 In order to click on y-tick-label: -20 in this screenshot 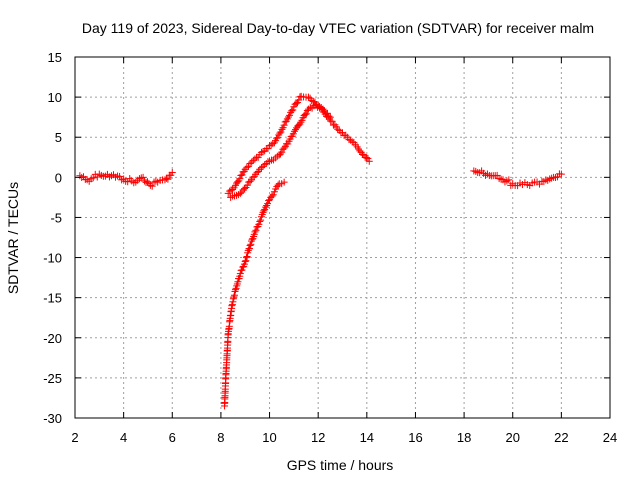, I will do `click(52, 338)`.